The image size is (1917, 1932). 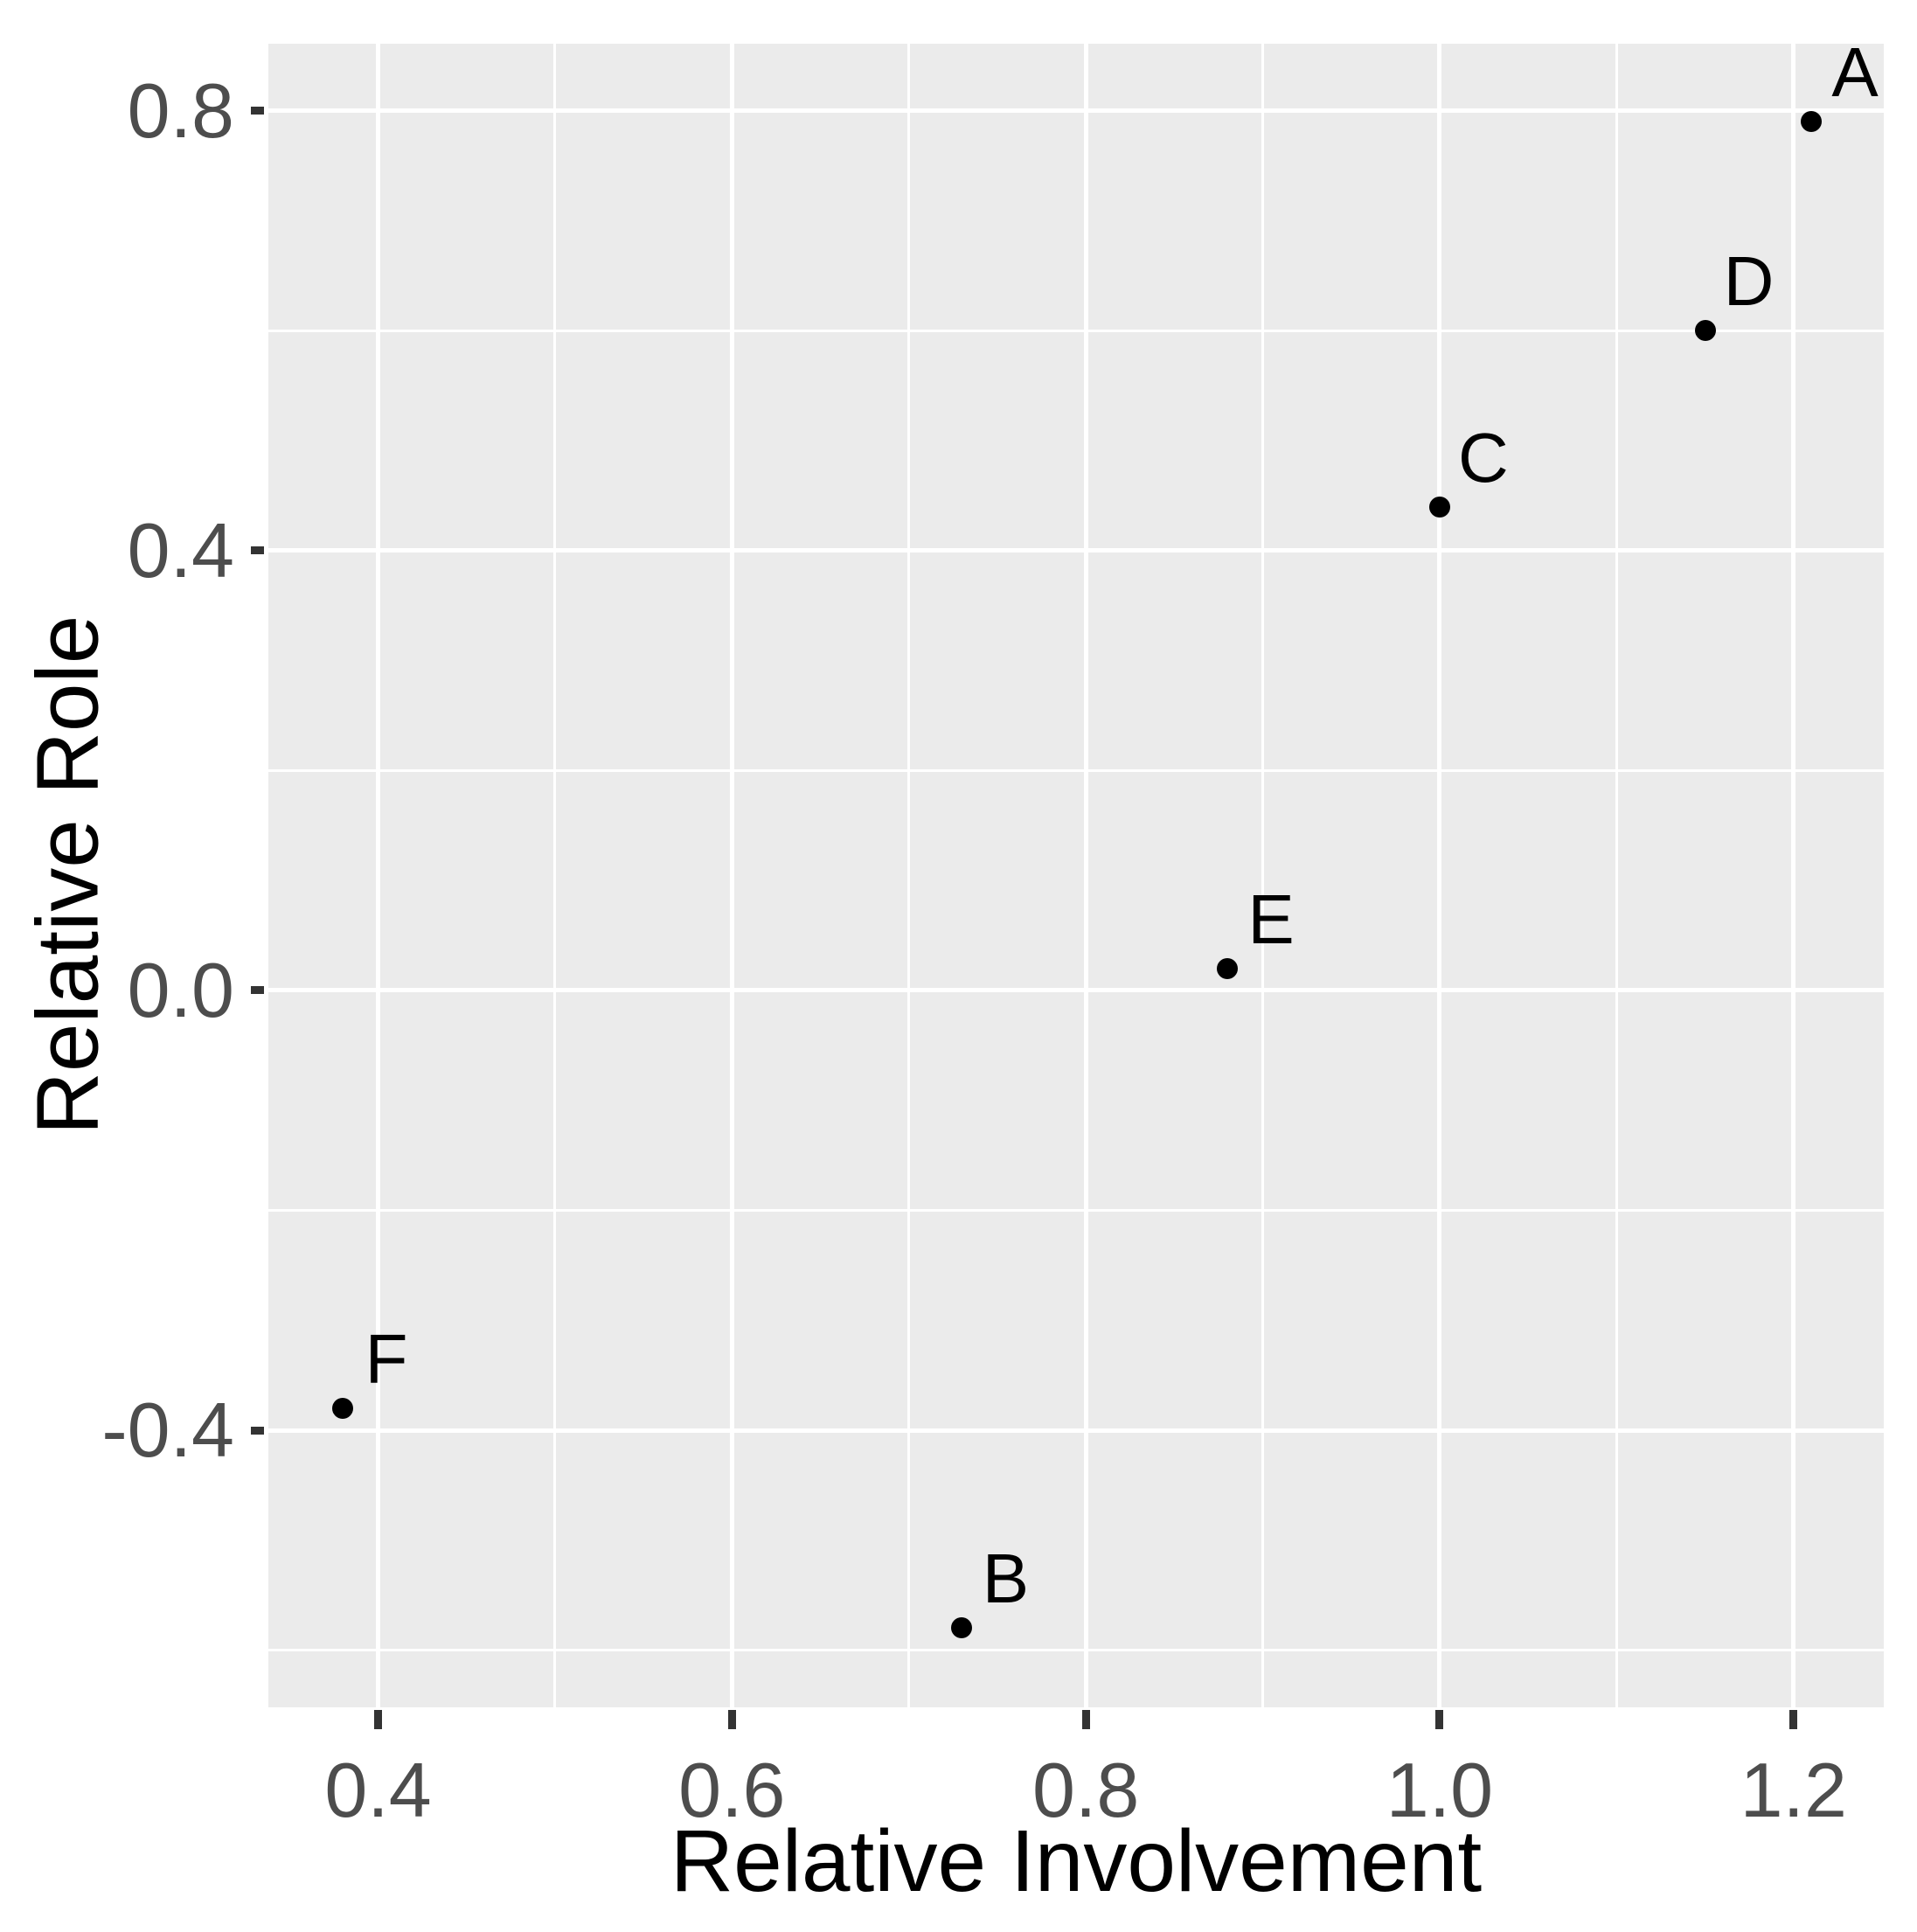 What do you see at coordinates (1793, 1790) in the screenshot?
I see `x-axis-tick-label: 1.2` at bounding box center [1793, 1790].